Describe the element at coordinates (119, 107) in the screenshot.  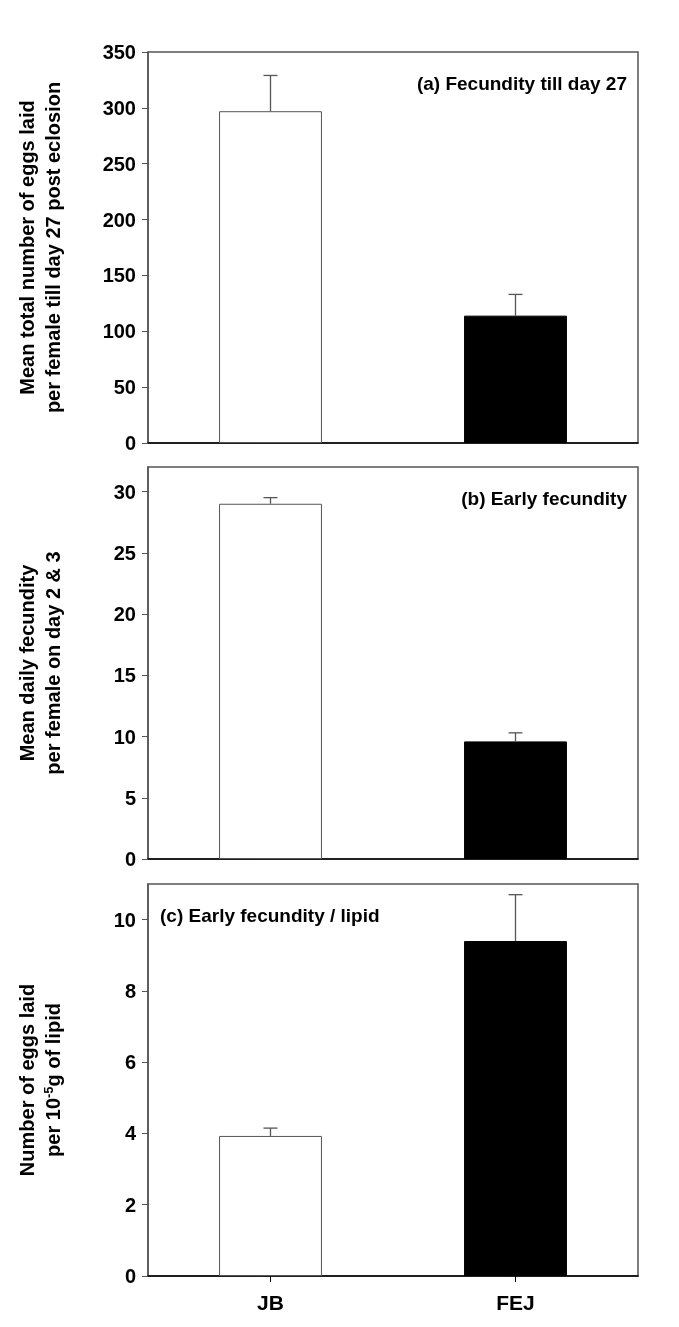
I see `y-tick-label: 300` at that location.